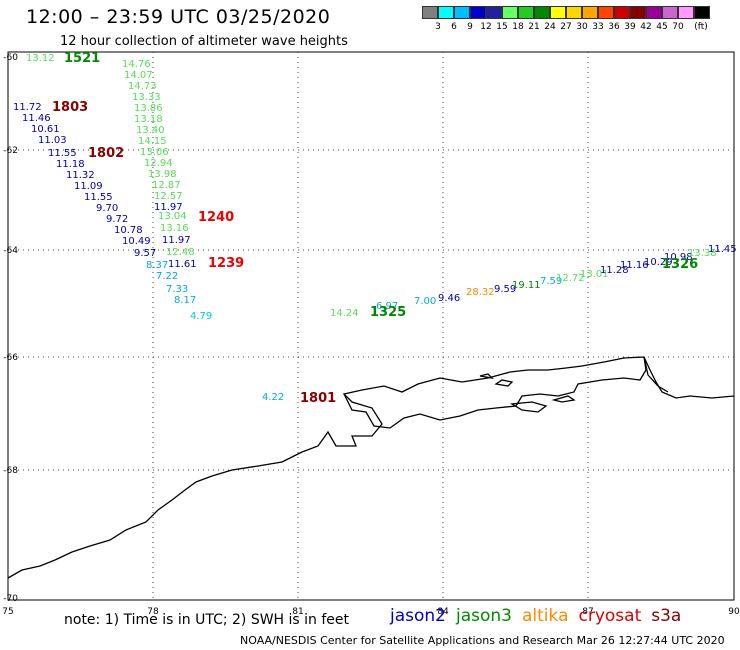 The image size is (740, 650). I want to click on wave-height-reading: 14.07, so click(138, 75).